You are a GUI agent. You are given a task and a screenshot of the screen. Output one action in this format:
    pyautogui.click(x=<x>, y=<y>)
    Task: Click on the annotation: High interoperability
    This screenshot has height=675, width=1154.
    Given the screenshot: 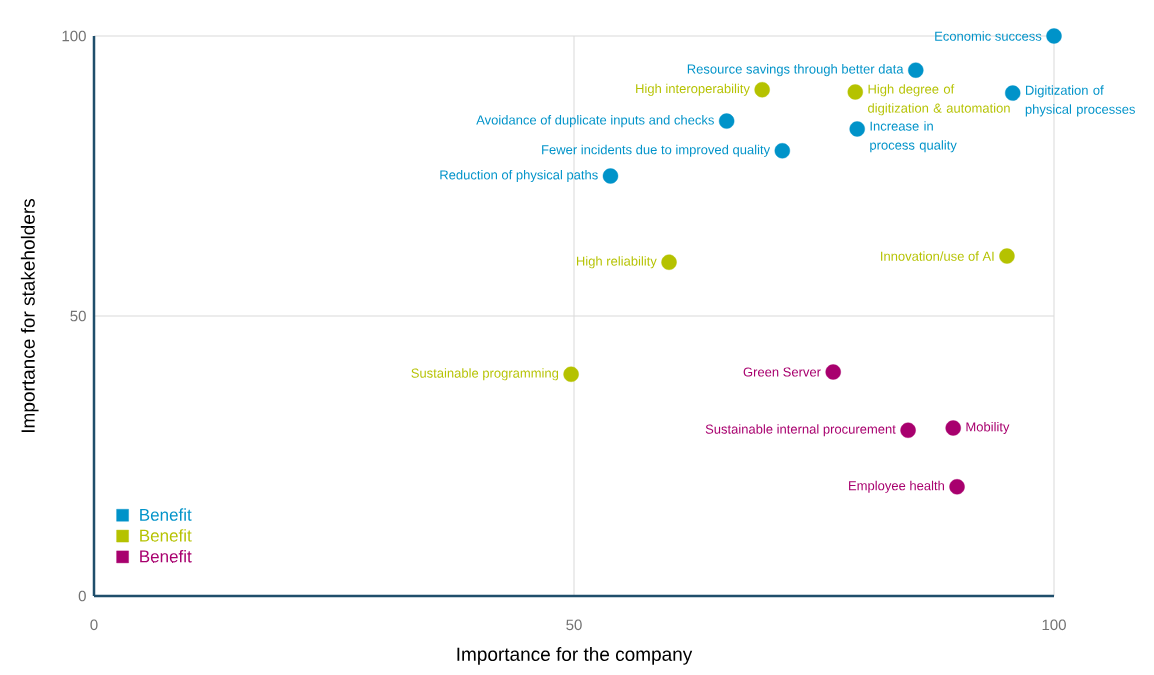 What is the action you would take?
    pyautogui.click(x=693, y=89)
    